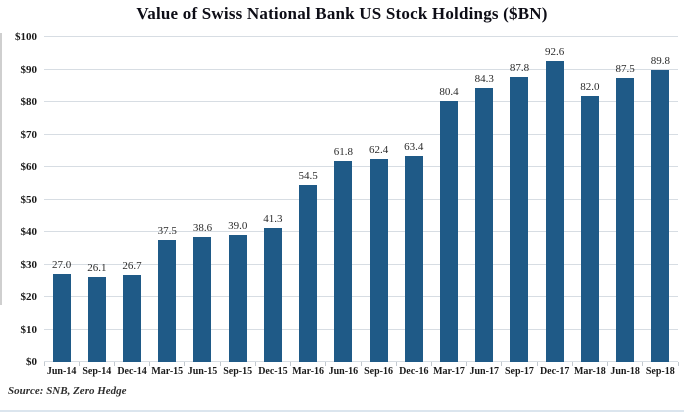 This screenshot has width=684, height=412. I want to click on x-tick-label: Sep-18, so click(660, 371).